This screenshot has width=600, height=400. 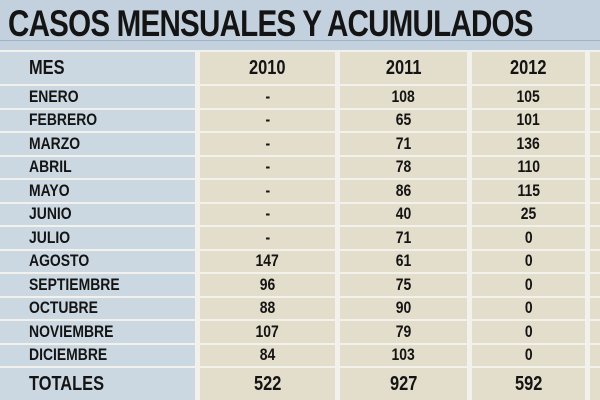 I want to click on value-cell: 86, so click(x=403, y=191).